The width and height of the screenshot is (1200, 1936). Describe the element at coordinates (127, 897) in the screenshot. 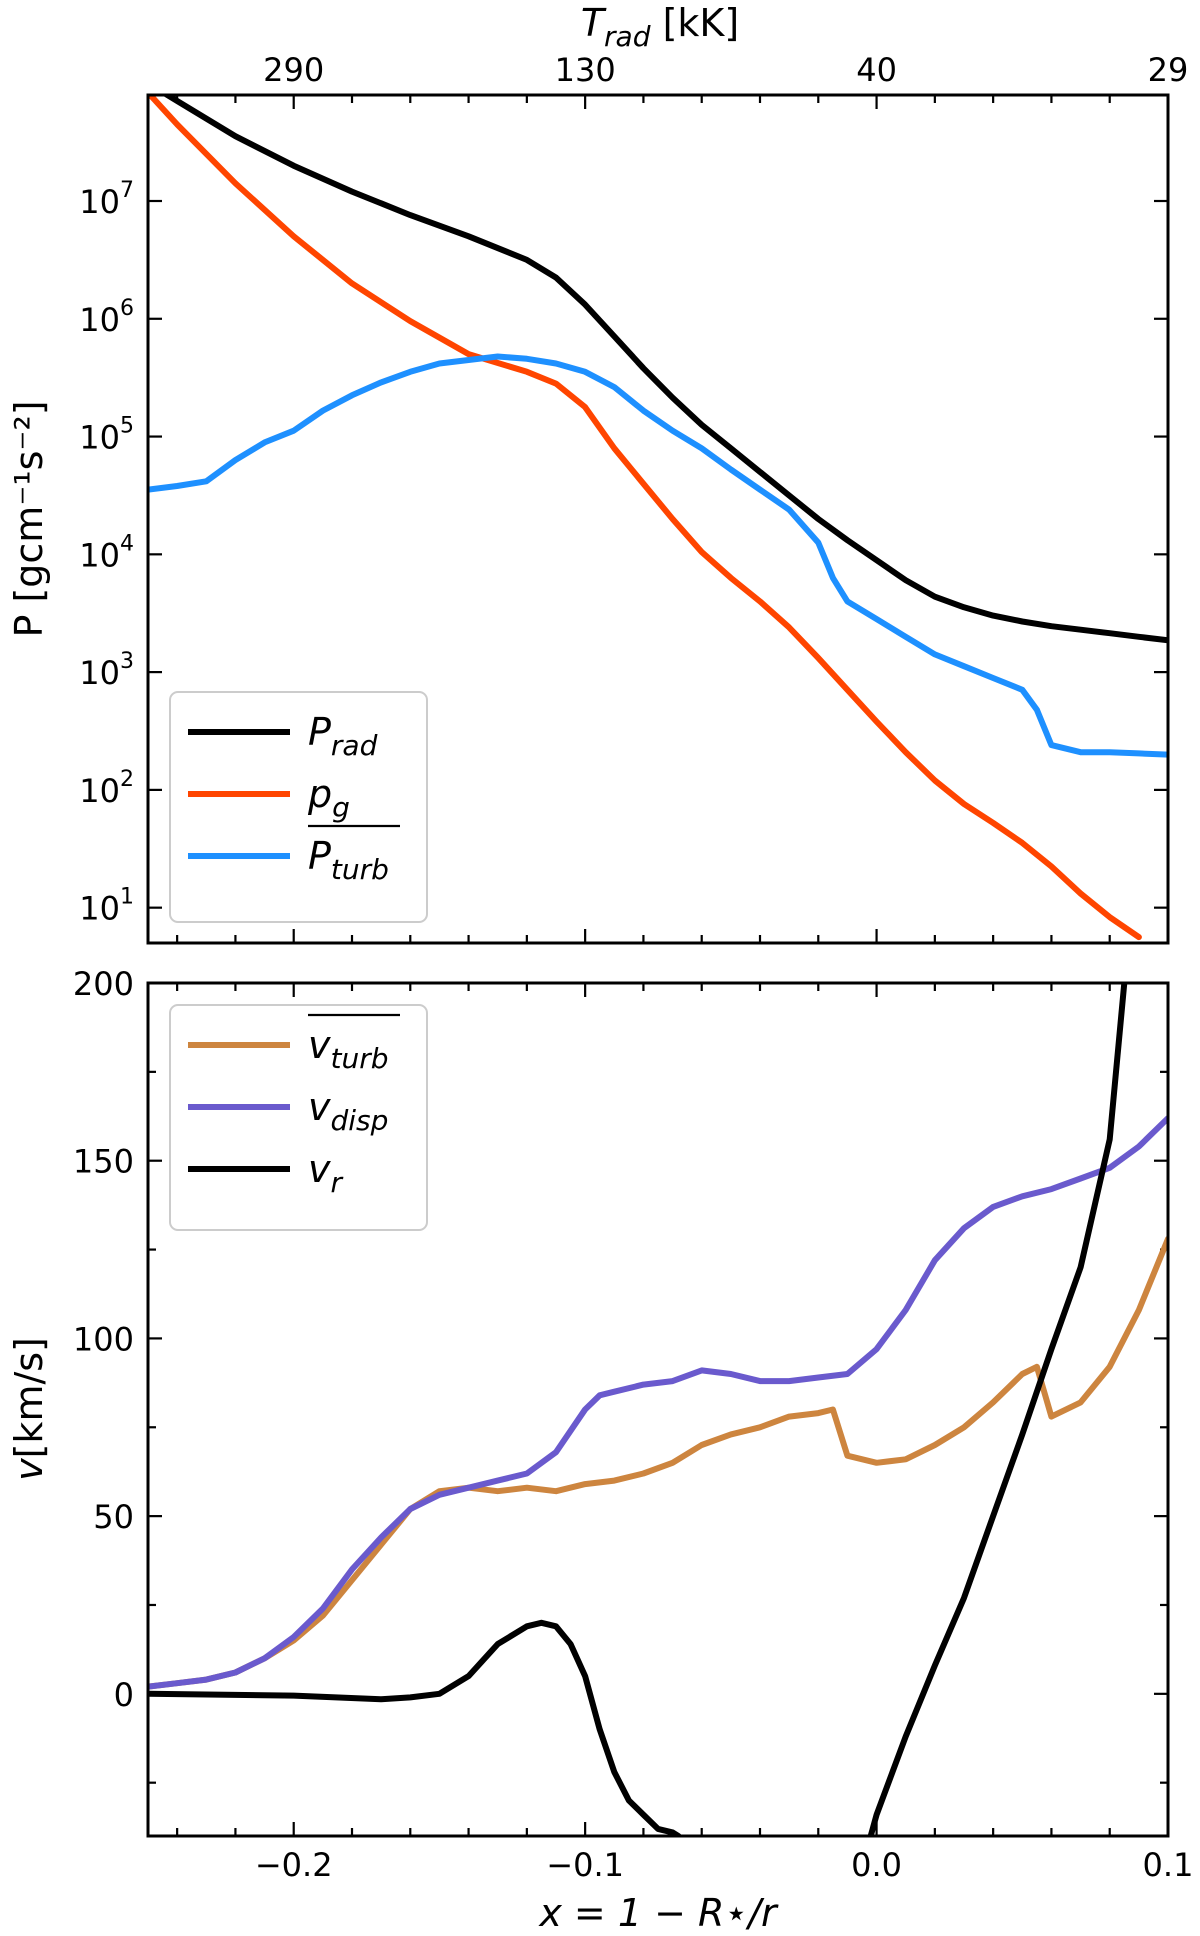

I see `top-y-tick-exponent: 1` at that location.